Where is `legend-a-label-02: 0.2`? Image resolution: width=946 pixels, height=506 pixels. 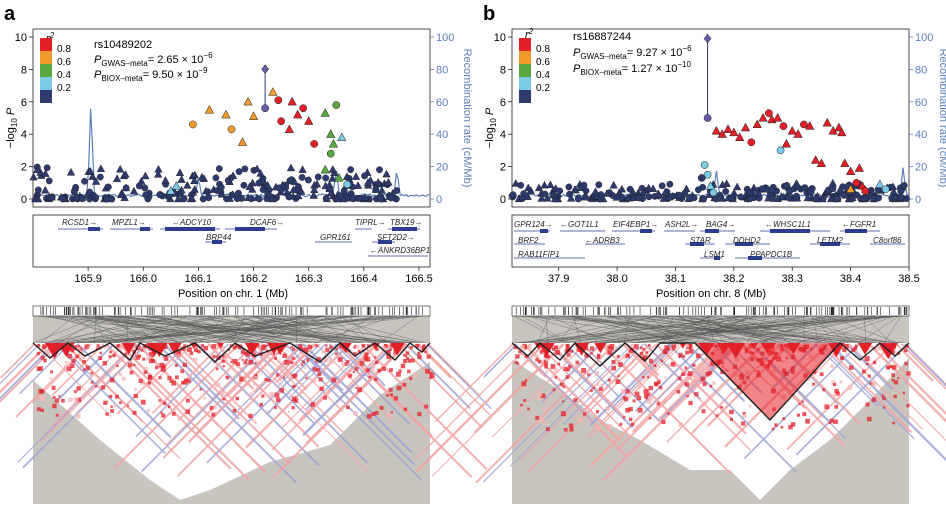 legend-a-label-02: 0.2 is located at coordinates (64, 88).